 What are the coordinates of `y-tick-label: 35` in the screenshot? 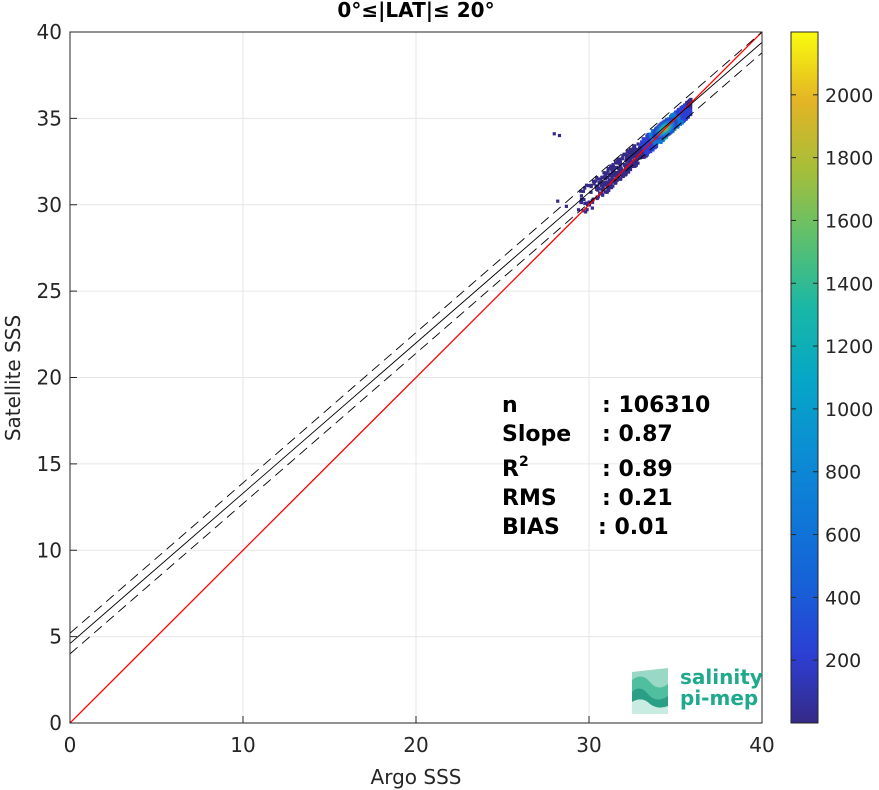 It's located at (49, 118).